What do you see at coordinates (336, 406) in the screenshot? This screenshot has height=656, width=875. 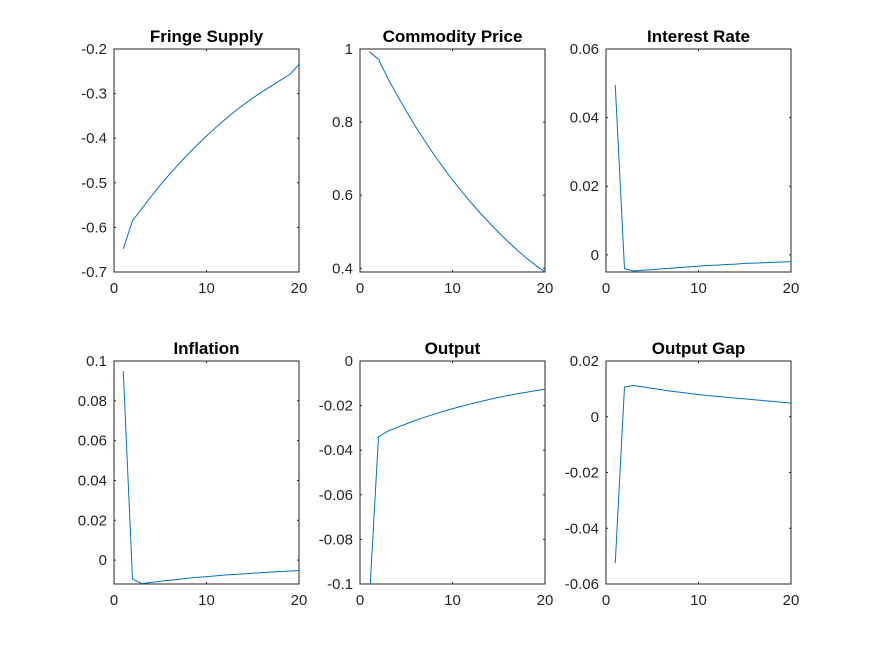 I see `output-ytick-label: -0.02` at bounding box center [336, 406].